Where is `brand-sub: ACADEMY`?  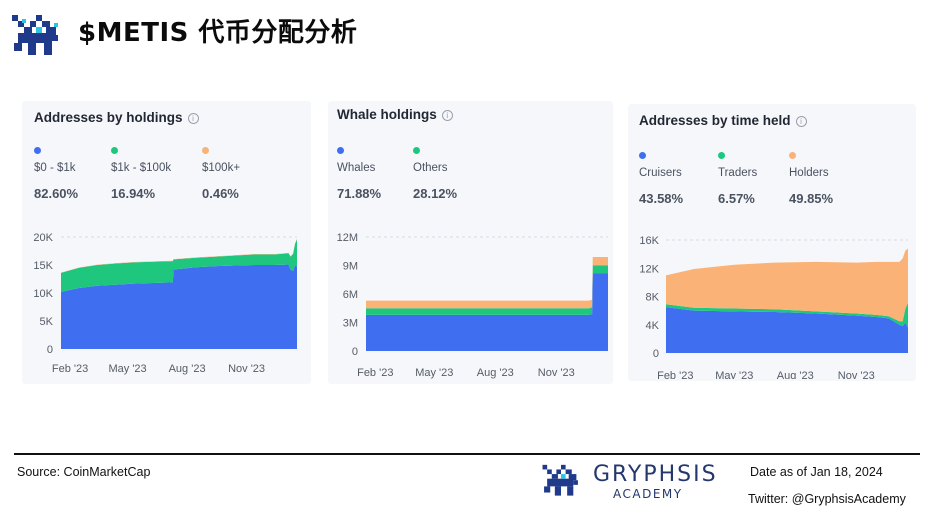
brand-sub: ACADEMY is located at coordinates (648, 494).